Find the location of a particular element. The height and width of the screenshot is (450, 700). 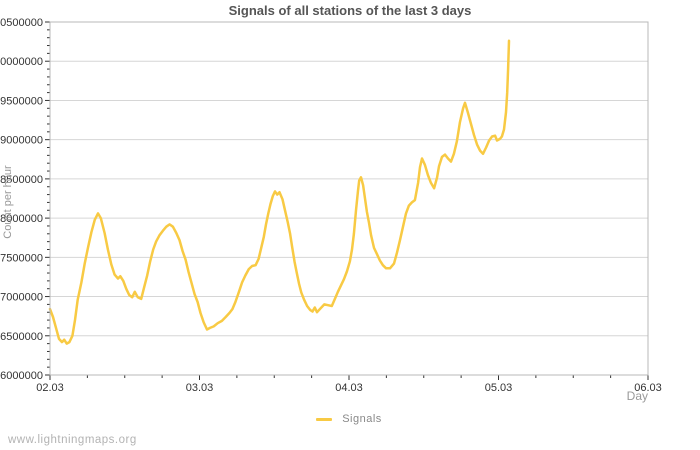

legend: Signals is located at coordinates (349, 419).